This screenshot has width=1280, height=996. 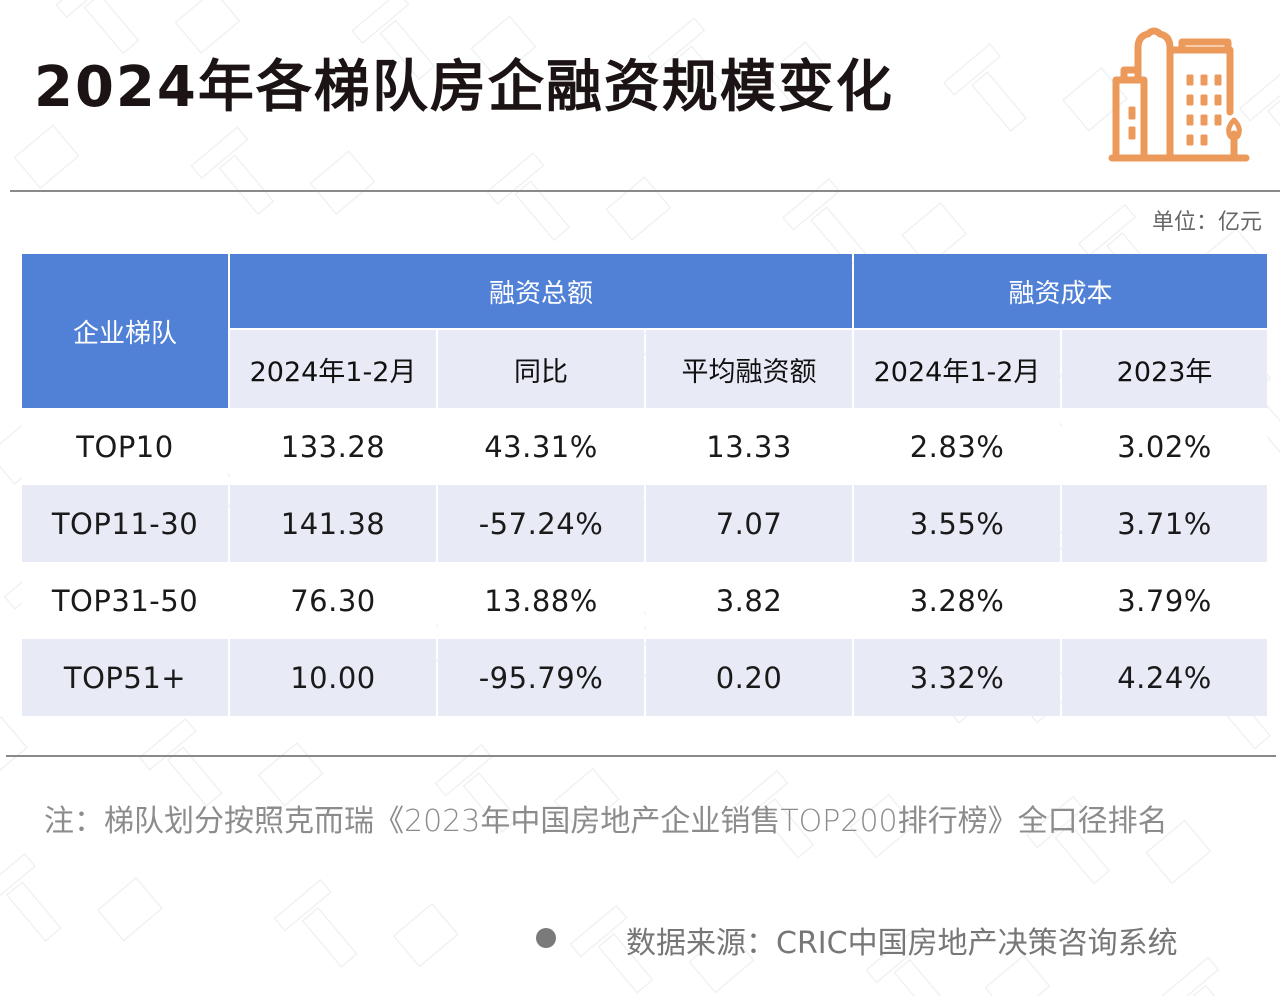 What do you see at coordinates (957, 523) in the screenshot?
I see `cost-2024-cell: 3.55%` at bounding box center [957, 523].